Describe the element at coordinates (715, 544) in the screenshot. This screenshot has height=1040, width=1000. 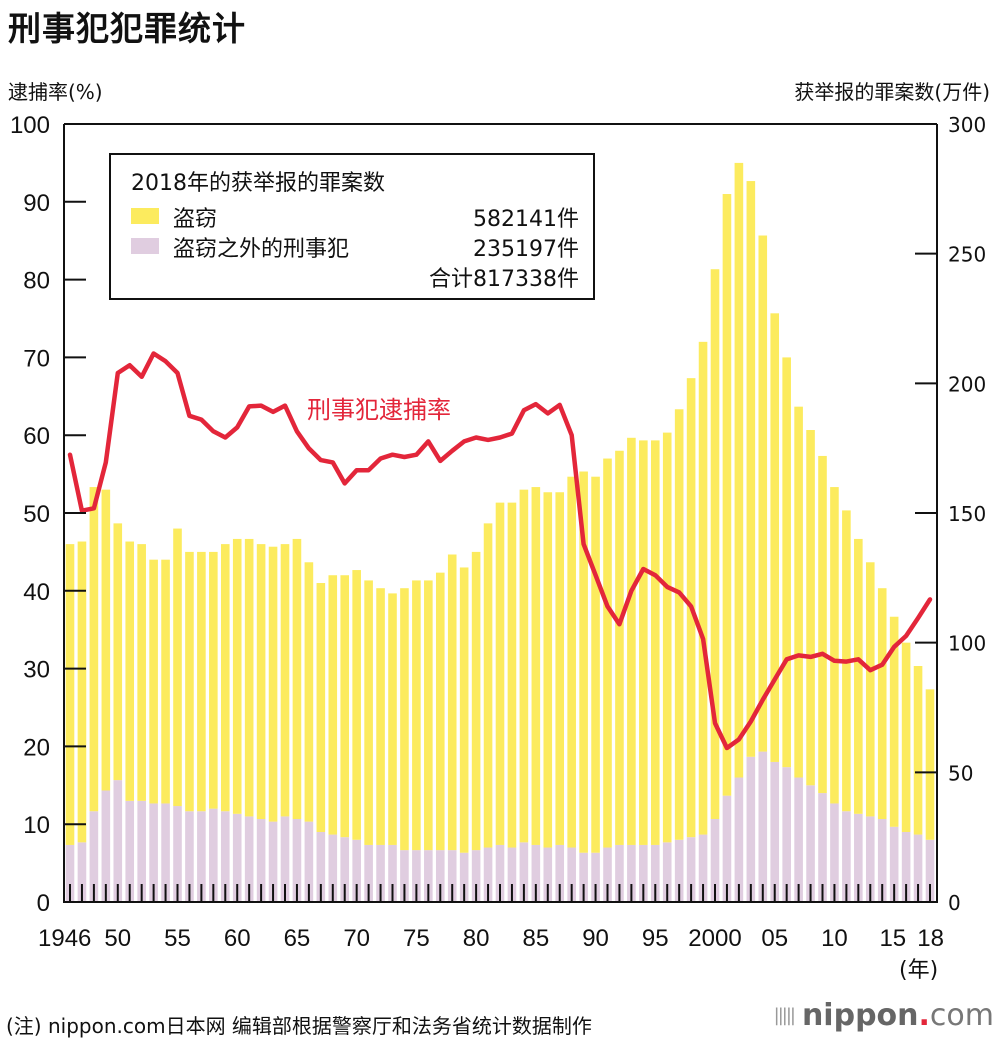
I see `bar-theft-2000` at that location.